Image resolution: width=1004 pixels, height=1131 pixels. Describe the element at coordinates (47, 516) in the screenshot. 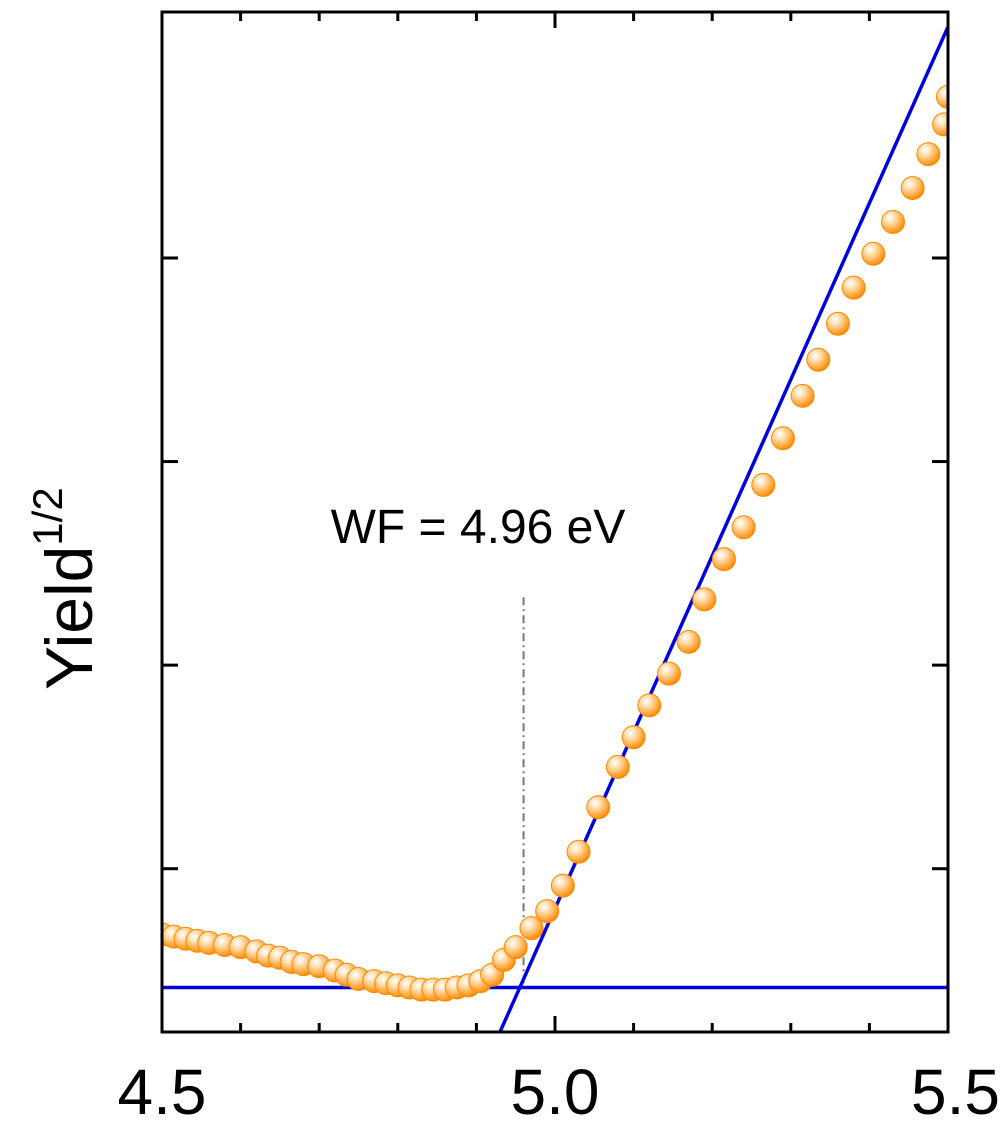

I see `y-axis-label-superscript: 1/2` at that location.